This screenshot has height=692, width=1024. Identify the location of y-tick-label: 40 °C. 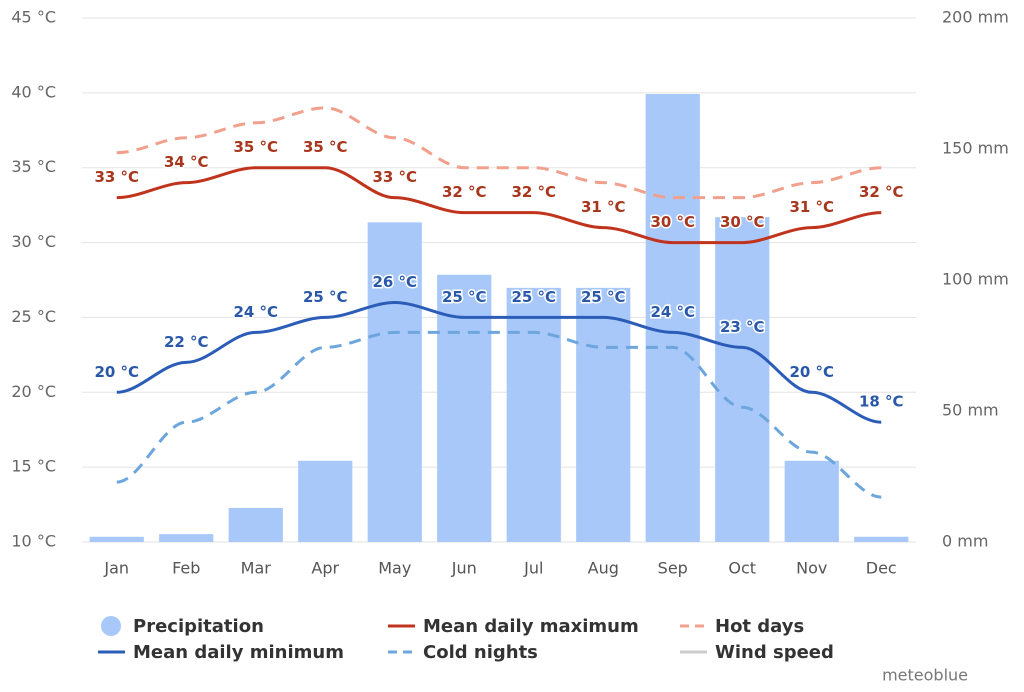
(33, 91).